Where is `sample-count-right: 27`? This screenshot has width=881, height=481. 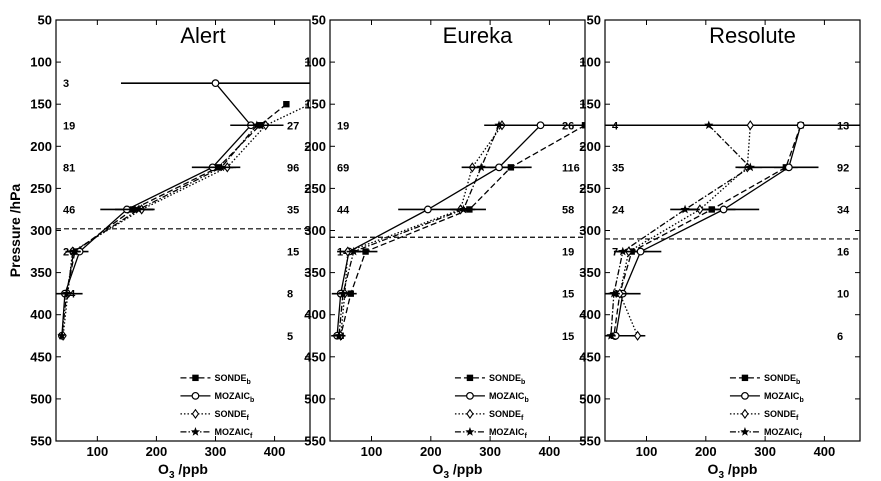
sample-count-right: 27 is located at coordinates (293, 126).